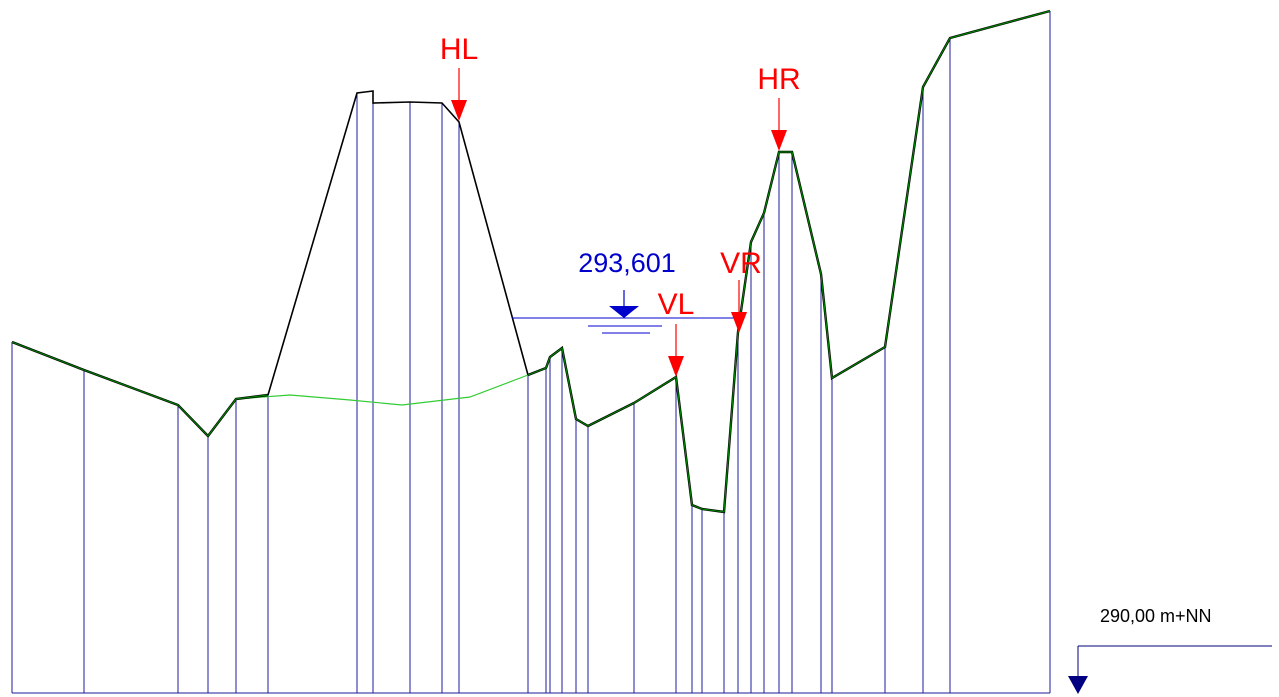  What do you see at coordinates (779, 140) in the screenshot?
I see `marker-hr-arrow-icon` at bounding box center [779, 140].